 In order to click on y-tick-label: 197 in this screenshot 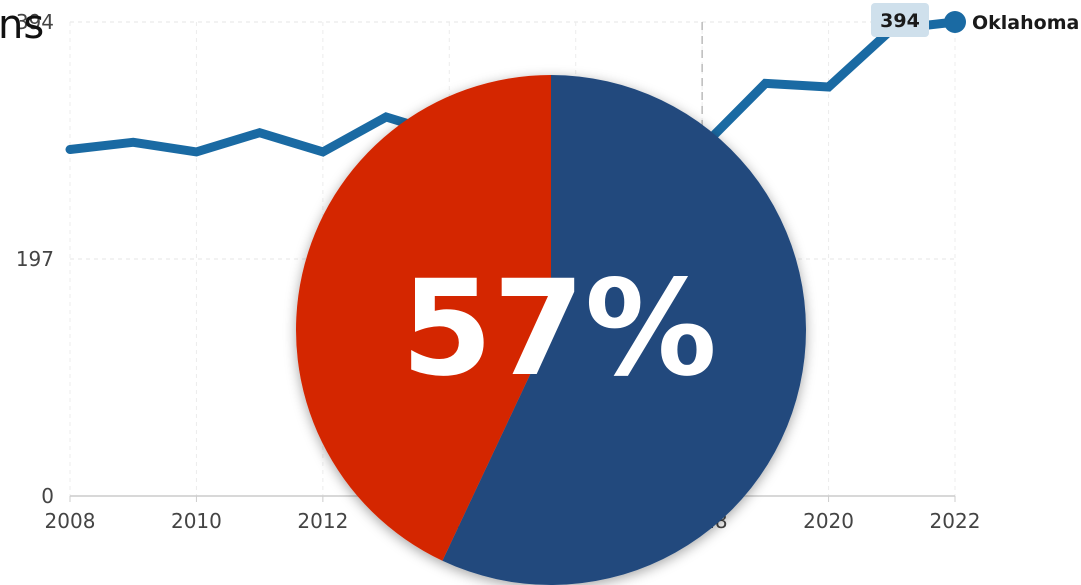, I will do `click(35, 259)`.